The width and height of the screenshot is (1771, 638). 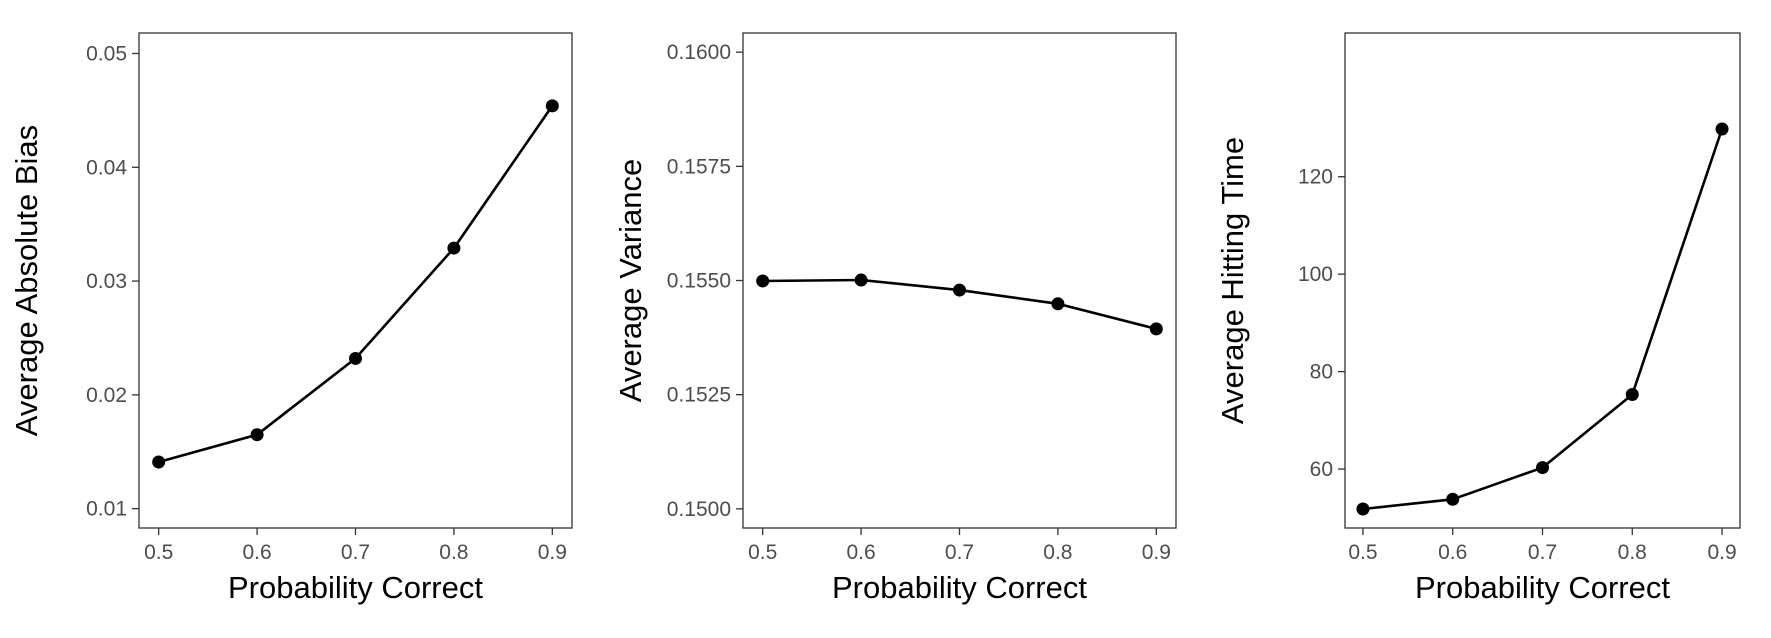 What do you see at coordinates (106, 395) in the screenshot?
I see `y-tick-label: 0.02` at bounding box center [106, 395].